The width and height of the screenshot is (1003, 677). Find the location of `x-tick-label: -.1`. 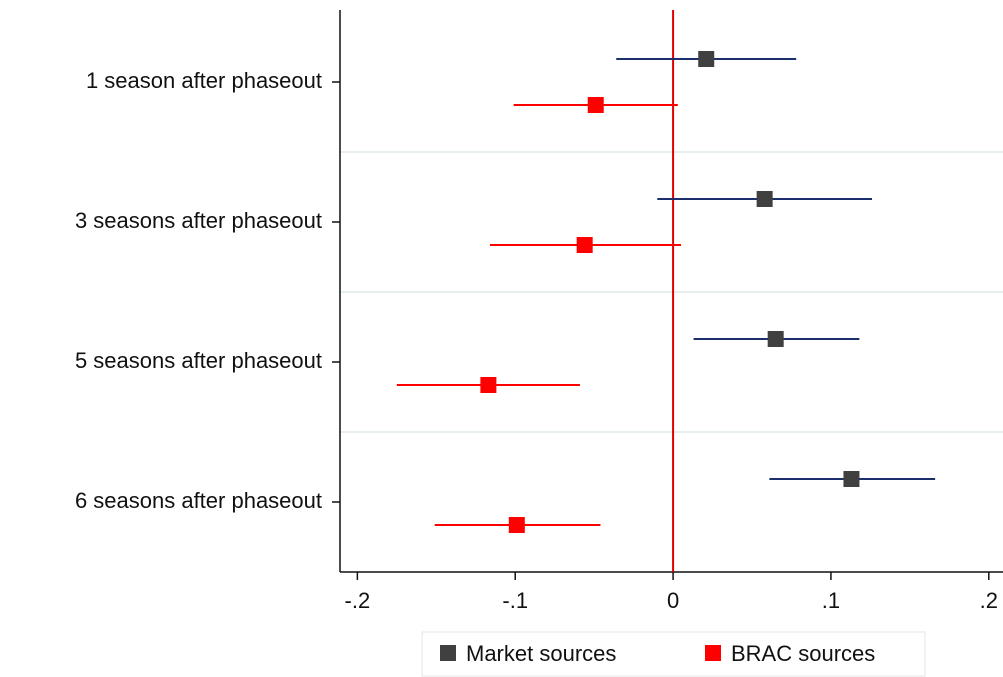

x-tick-label: -.1 is located at coordinates (515, 600).